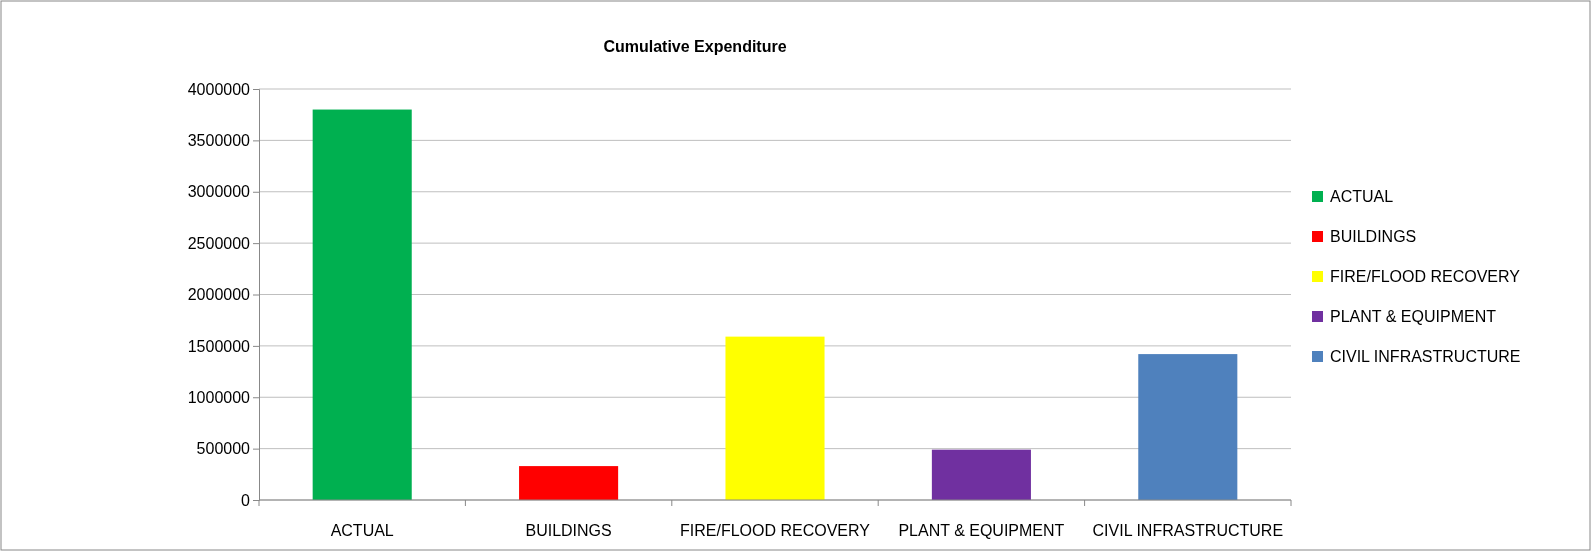 This screenshot has height=551, width=1591. What do you see at coordinates (219, 243) in the screenshot?
I see `y-tick-label: 2500000` at bounding box center [219, 243].